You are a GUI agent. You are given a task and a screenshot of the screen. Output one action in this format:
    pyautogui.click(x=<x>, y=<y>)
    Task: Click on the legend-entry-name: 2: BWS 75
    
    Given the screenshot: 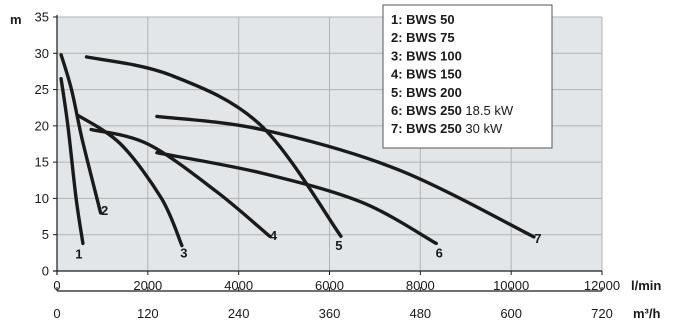 What is the action you would take?
    pyautogui.click(x=423, y=37)
    